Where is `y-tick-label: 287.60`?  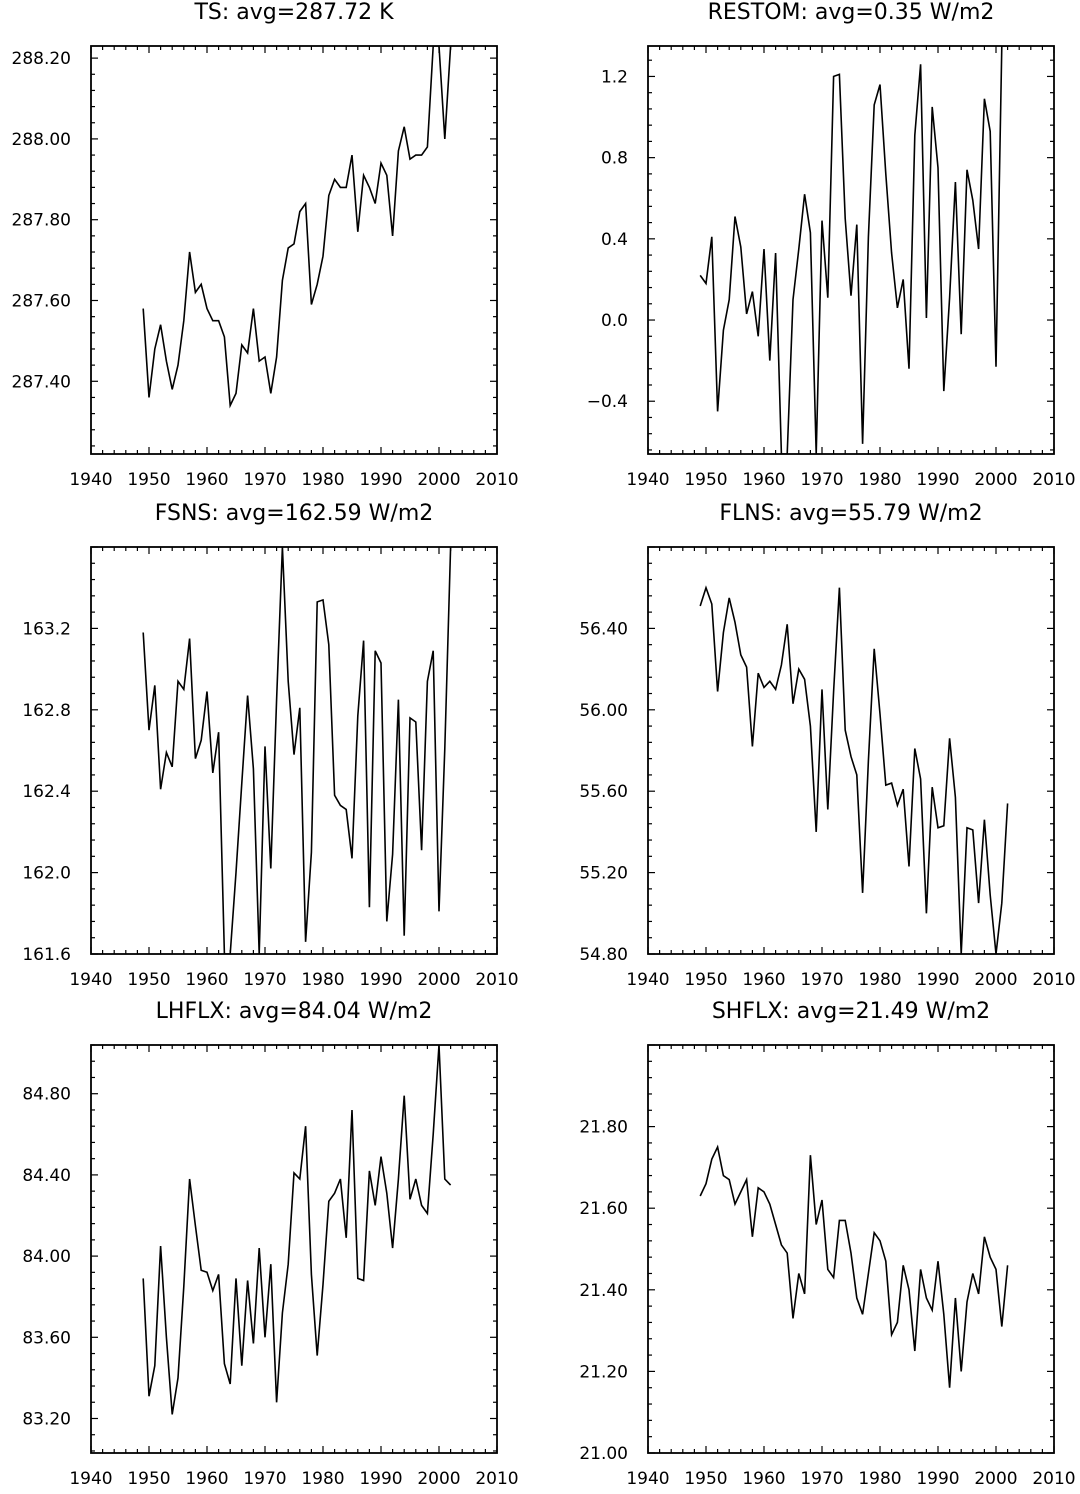
y-tick-label: 287.60 is located at coordinates (41, 301).